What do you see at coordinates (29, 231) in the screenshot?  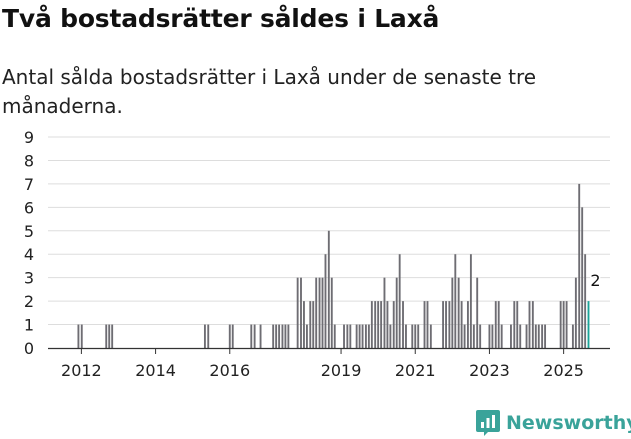 I see `y-tick-label: 5` at bounding box center [29, 231].